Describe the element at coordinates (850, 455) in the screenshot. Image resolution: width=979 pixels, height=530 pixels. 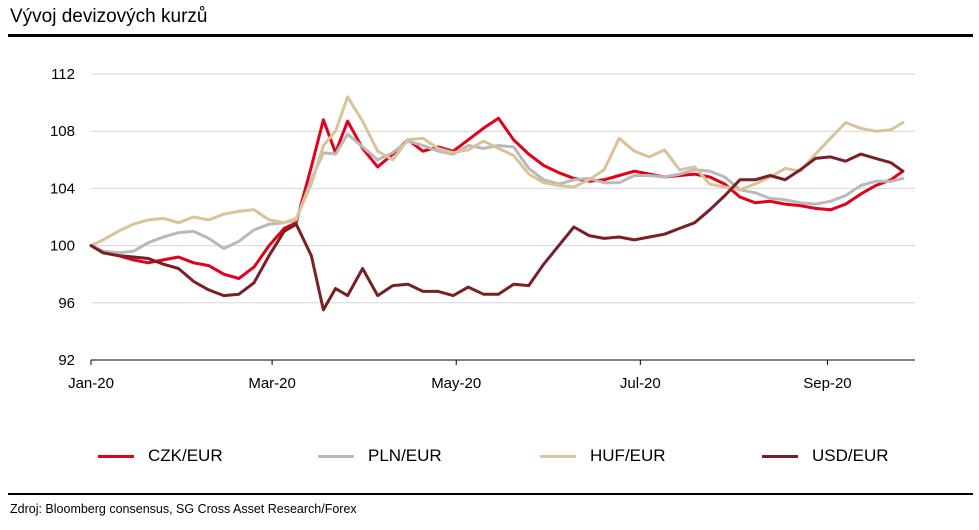
I see `legend-label-usd: USD/EUR` at that location.